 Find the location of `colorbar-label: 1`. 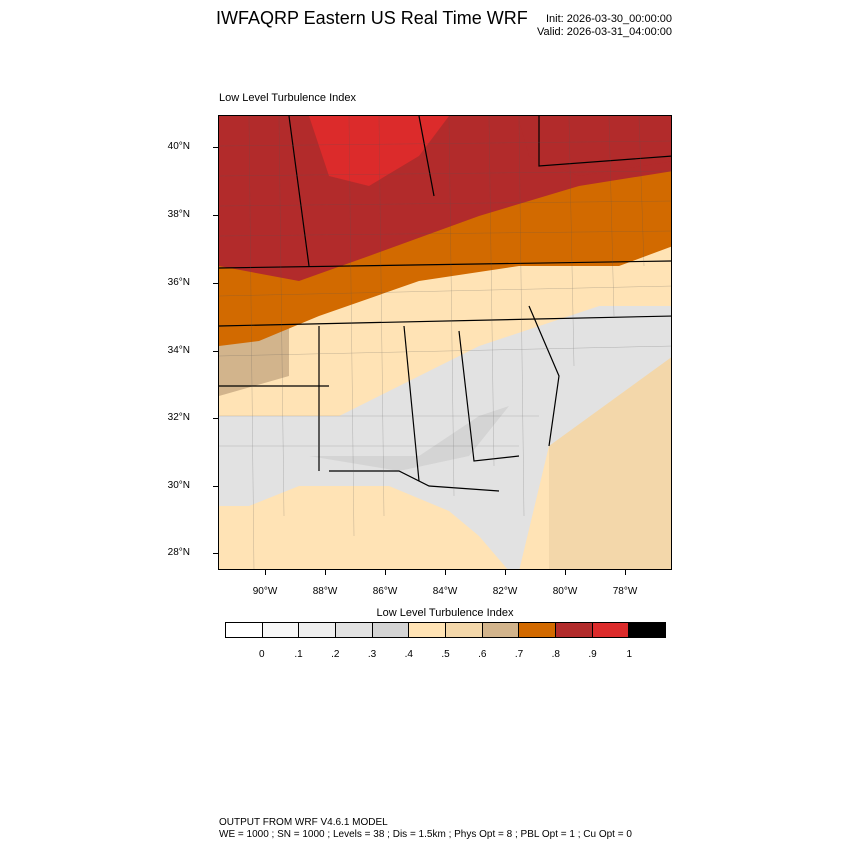

colorbar-label: 1 is located at coordinates (629, 654).